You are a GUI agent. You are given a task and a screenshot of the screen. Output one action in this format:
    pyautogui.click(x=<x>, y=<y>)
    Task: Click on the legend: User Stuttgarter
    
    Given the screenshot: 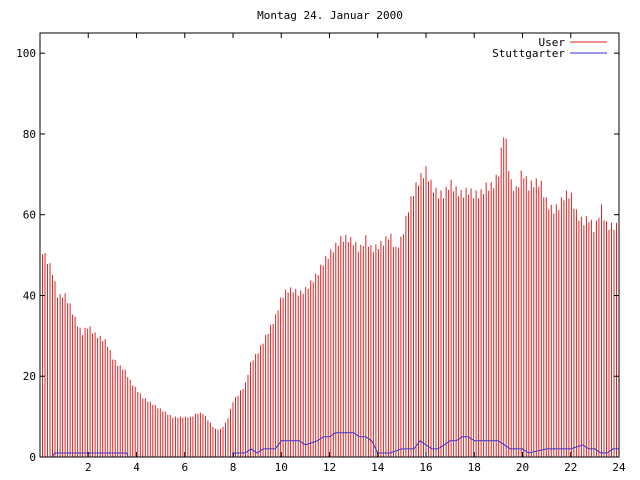 What is the action you would take?
    pyautogui.click(x=549, y=48)
    